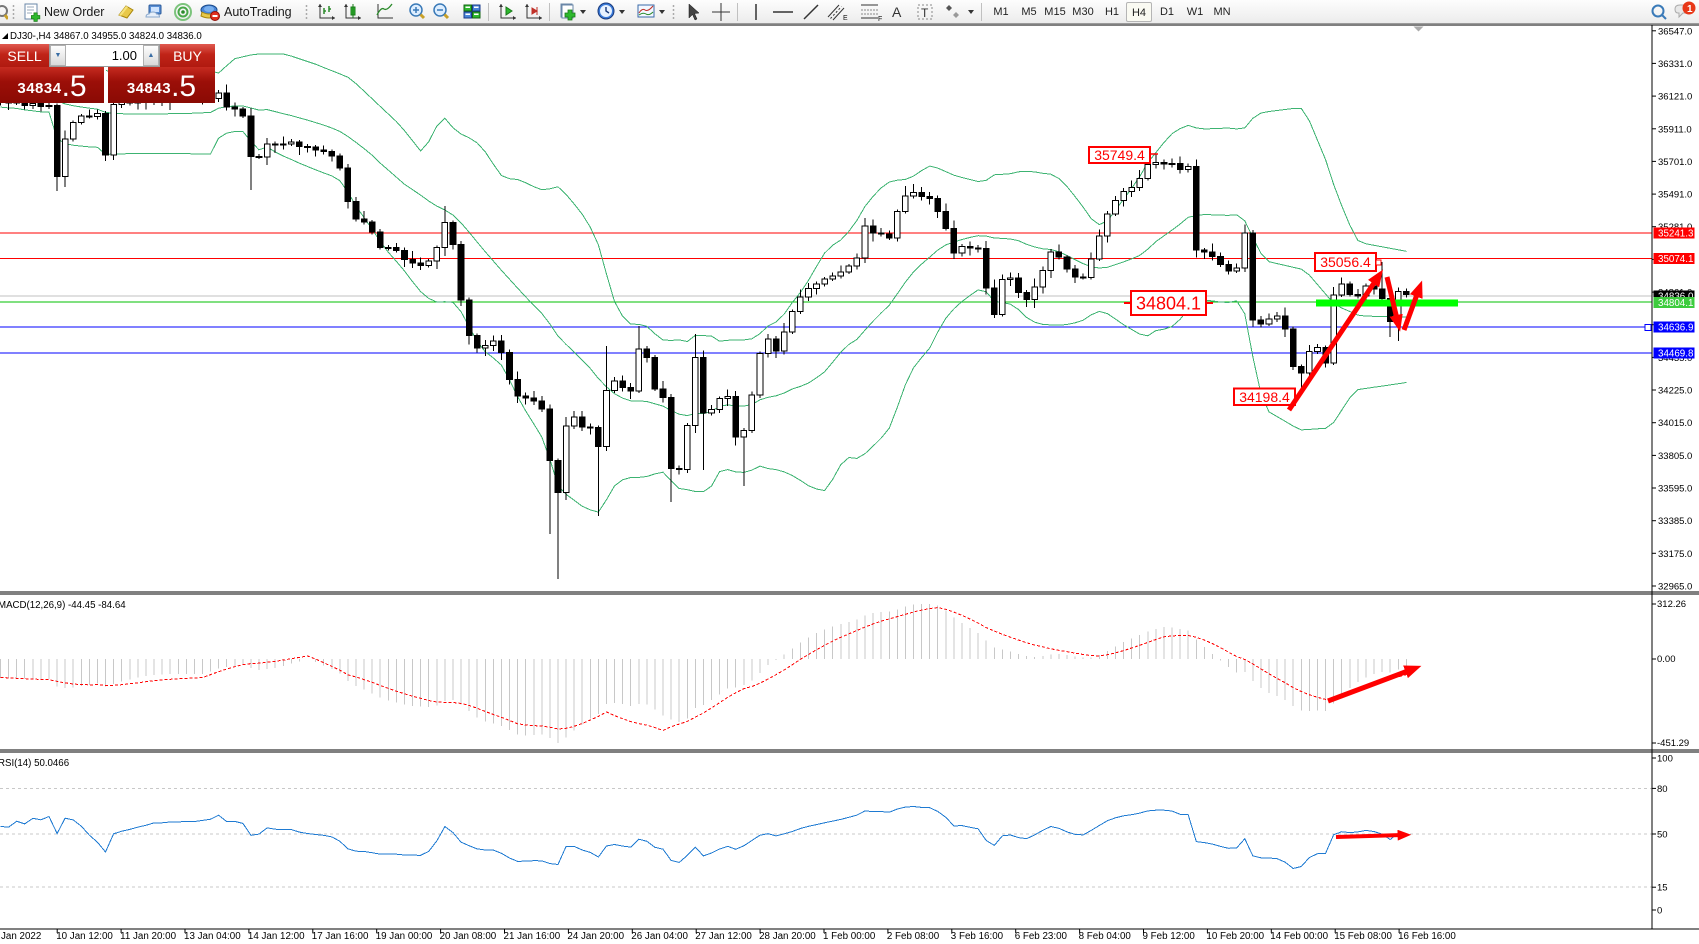 The image size is (1699, 944). Describe the element at coordinates (1675, 64) in the screenshot. I see `svg-text: 36331.0` at that location.